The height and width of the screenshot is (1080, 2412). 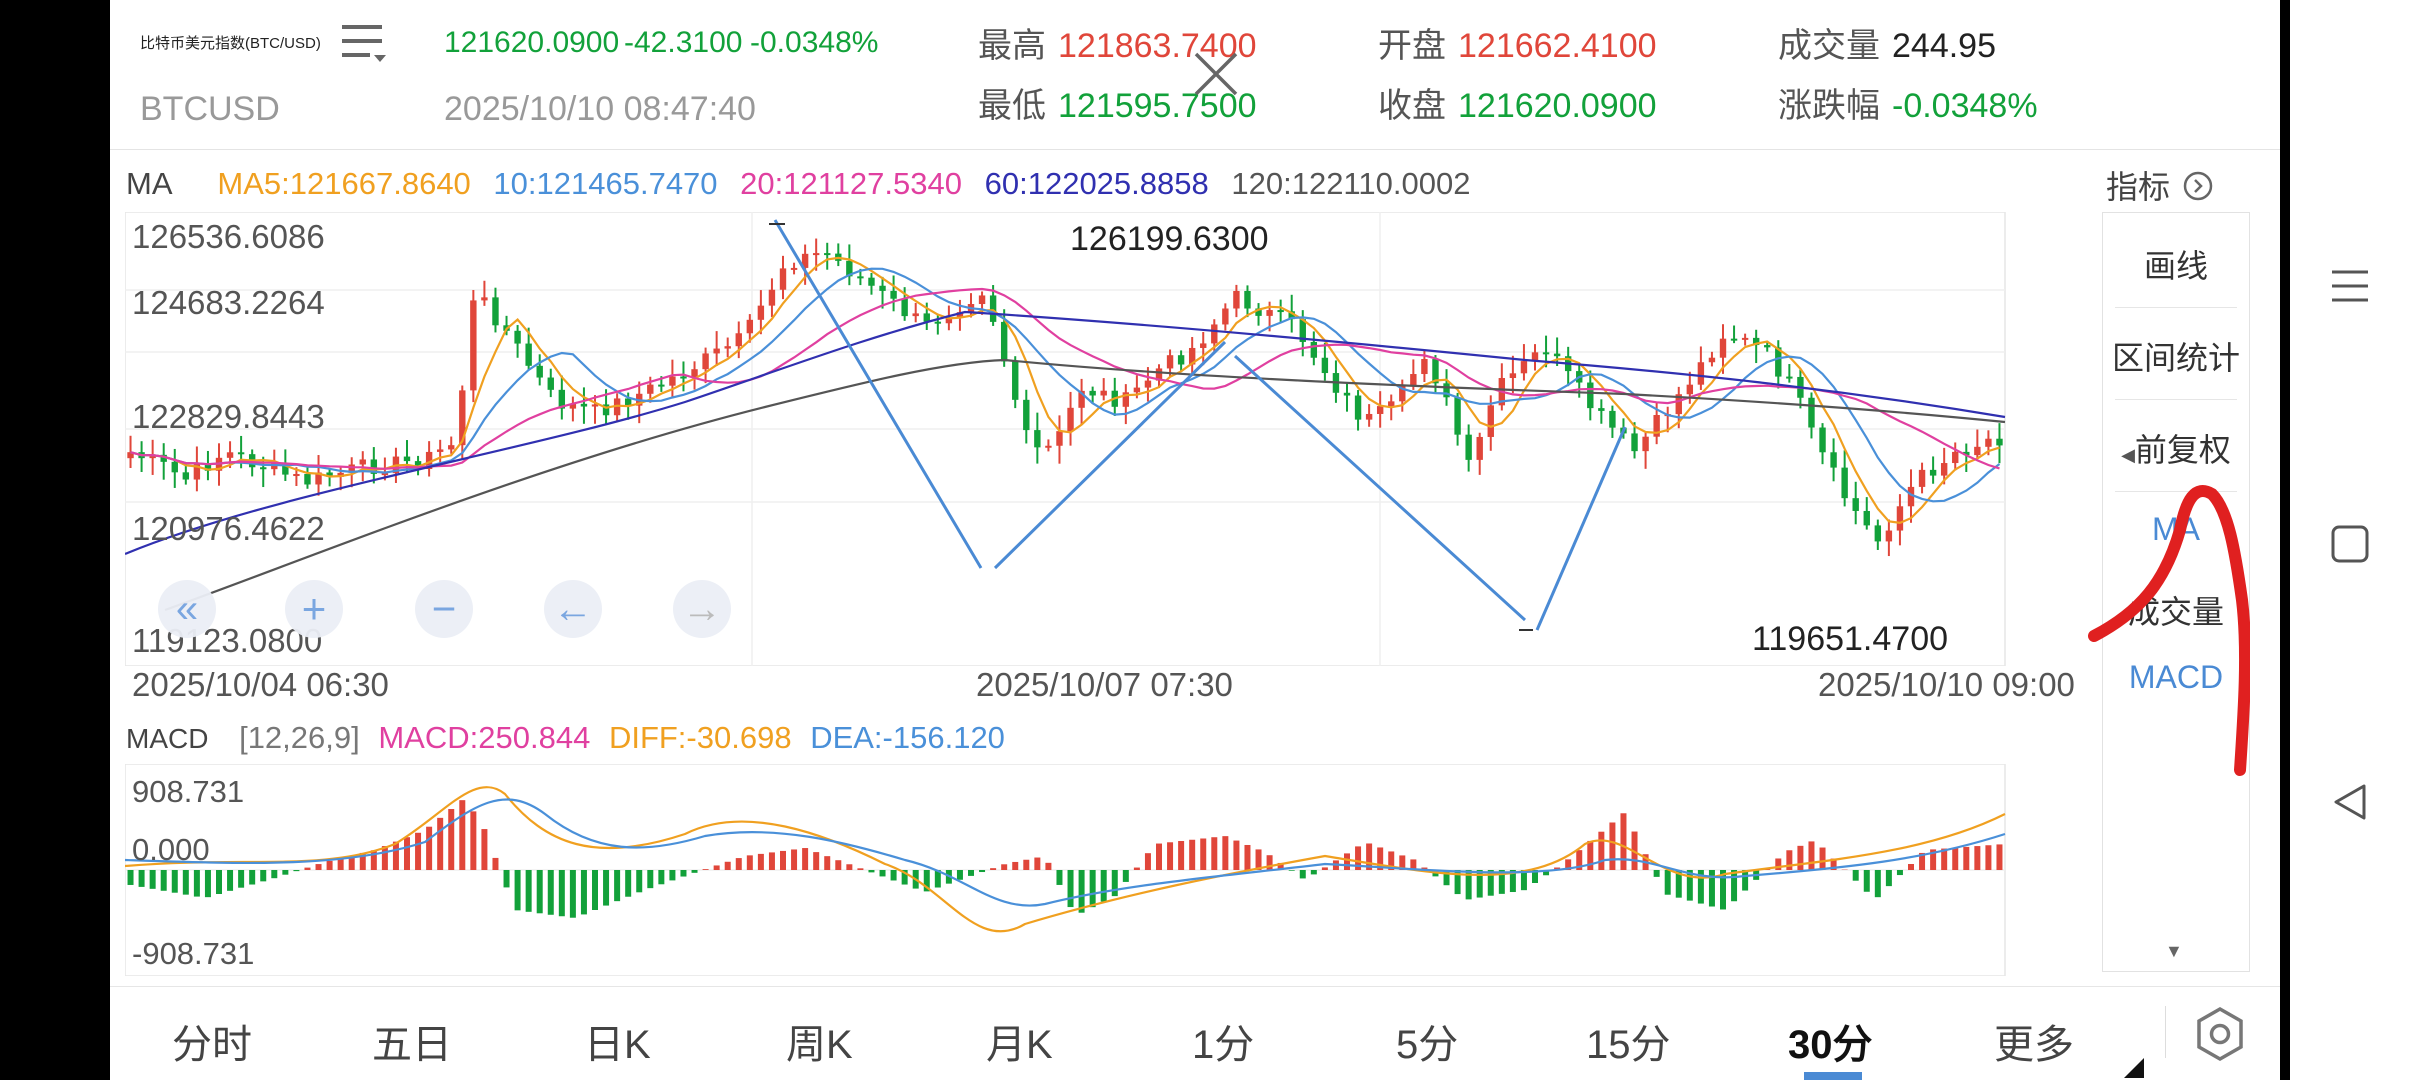 What do you see at coordinates (314, 609) in the screenshot?
I see `zoom-in-button: +` at bounding box center [314, 609].